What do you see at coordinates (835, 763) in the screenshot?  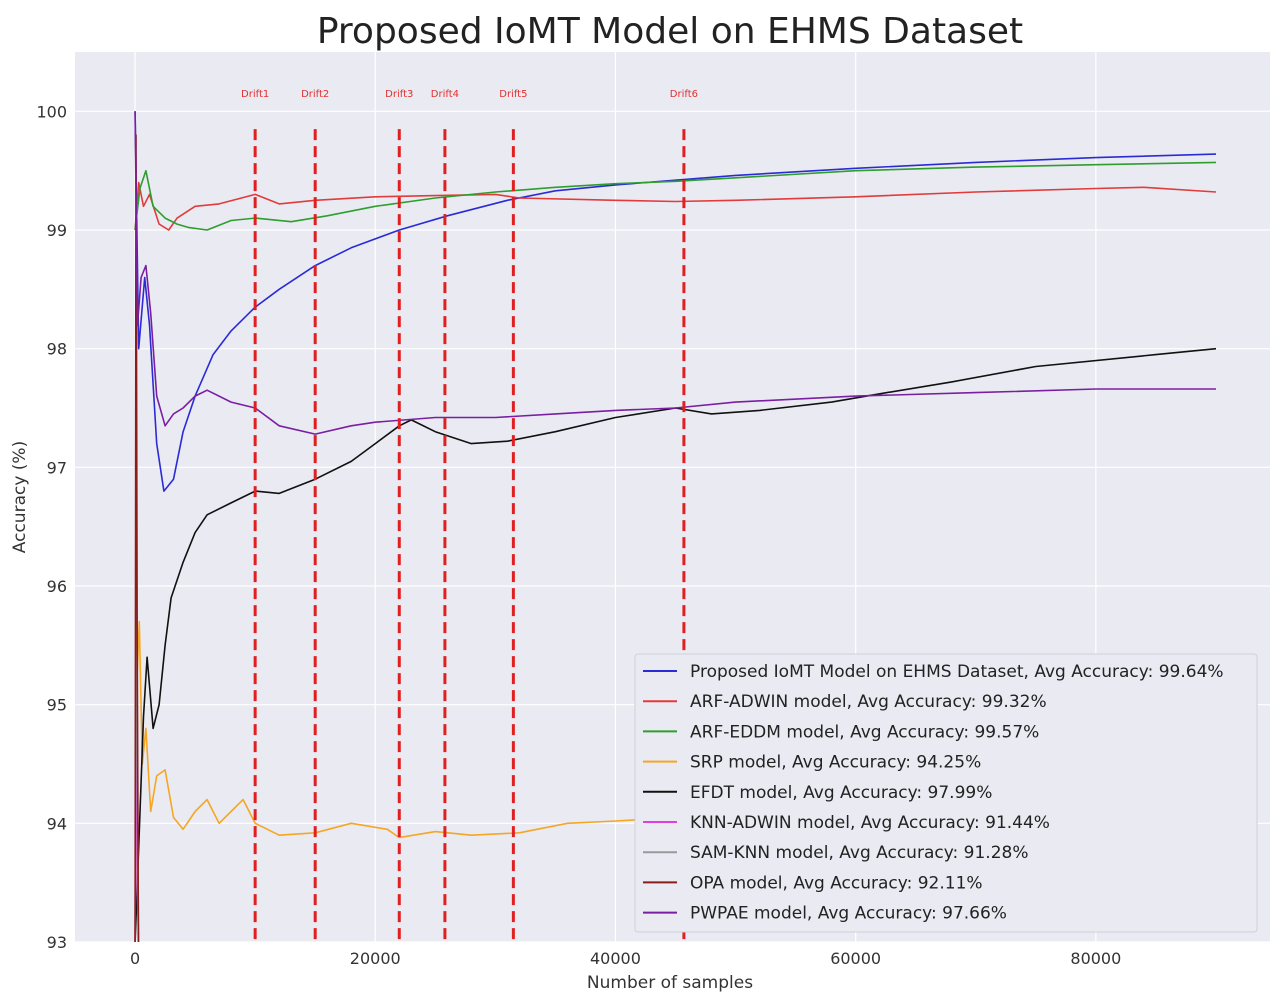 I see `legend-entry-4: SRP model, Avg Accuracy: 94.25%` at bounding box center [835, 763].